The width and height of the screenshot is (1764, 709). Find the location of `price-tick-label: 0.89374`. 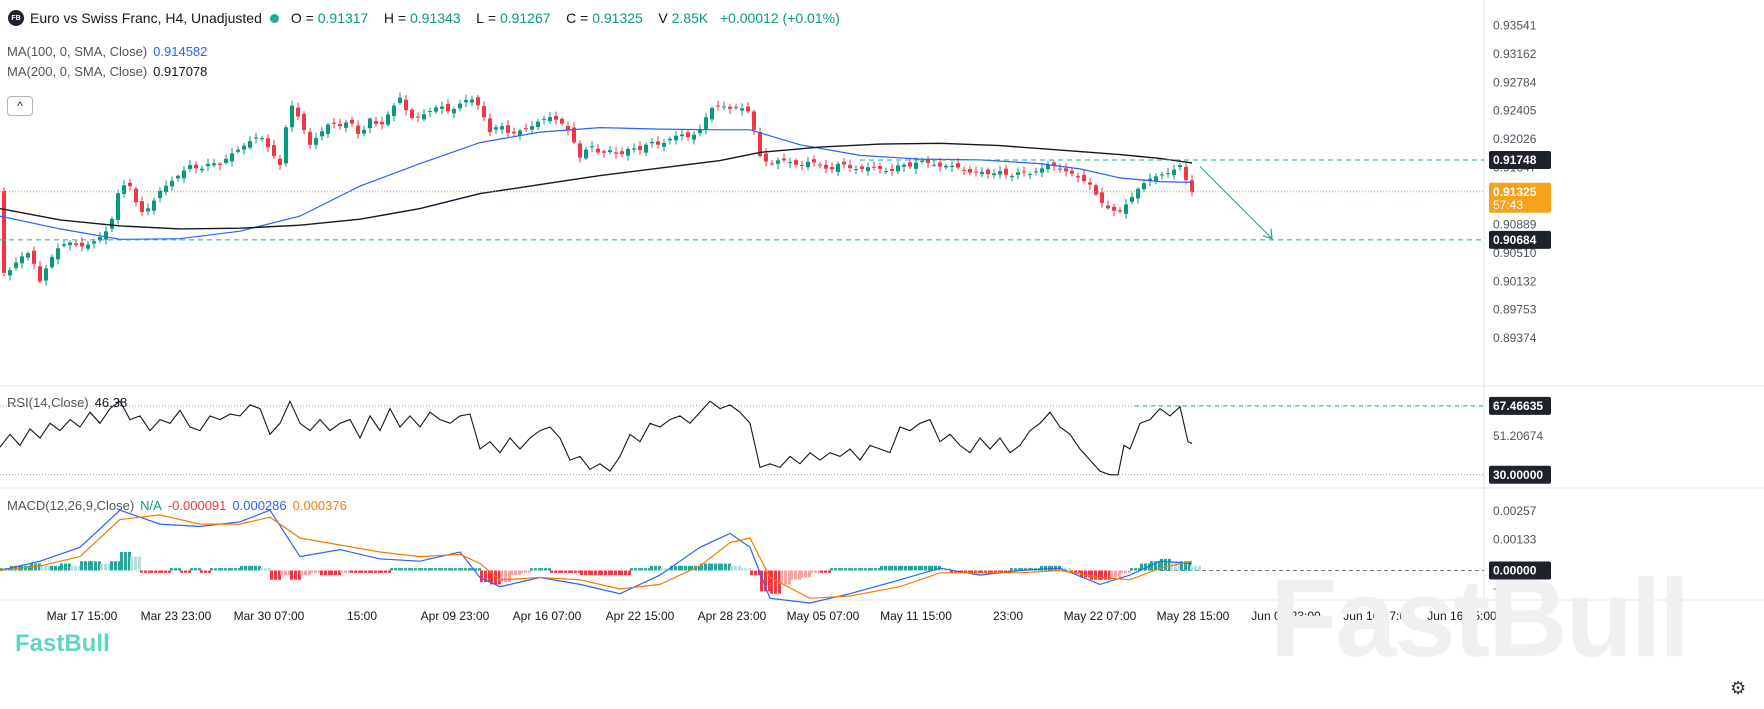

price-tick-label: 0.89374 is located at coordinates (1515, 338).